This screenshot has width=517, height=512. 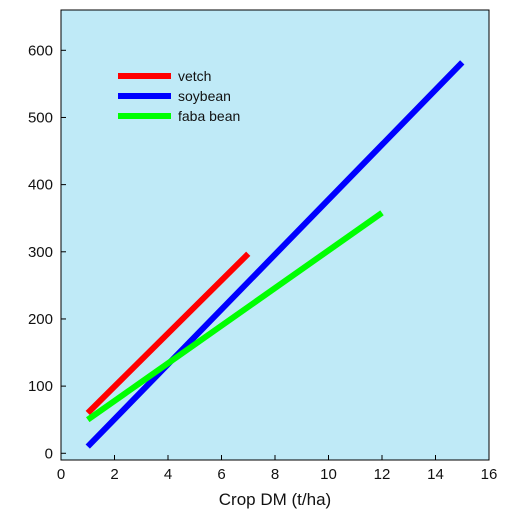 What do you see at coordinates (40, 117) in the screenshot?
I see `y-tick-label: 500` at bounding box center [40, 117].